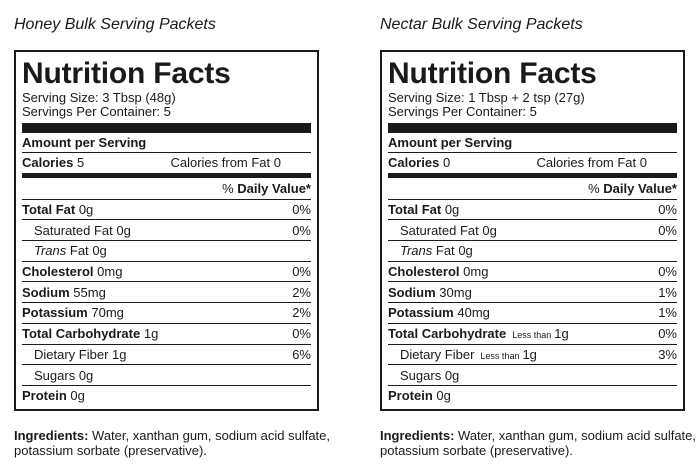 Image resolution: width=700 pixels, height=471 pixels. Describe the element at coordinates (166, 291) in the screenshot. I see `sodium-row: Sodium 55mg 2%` at that location.